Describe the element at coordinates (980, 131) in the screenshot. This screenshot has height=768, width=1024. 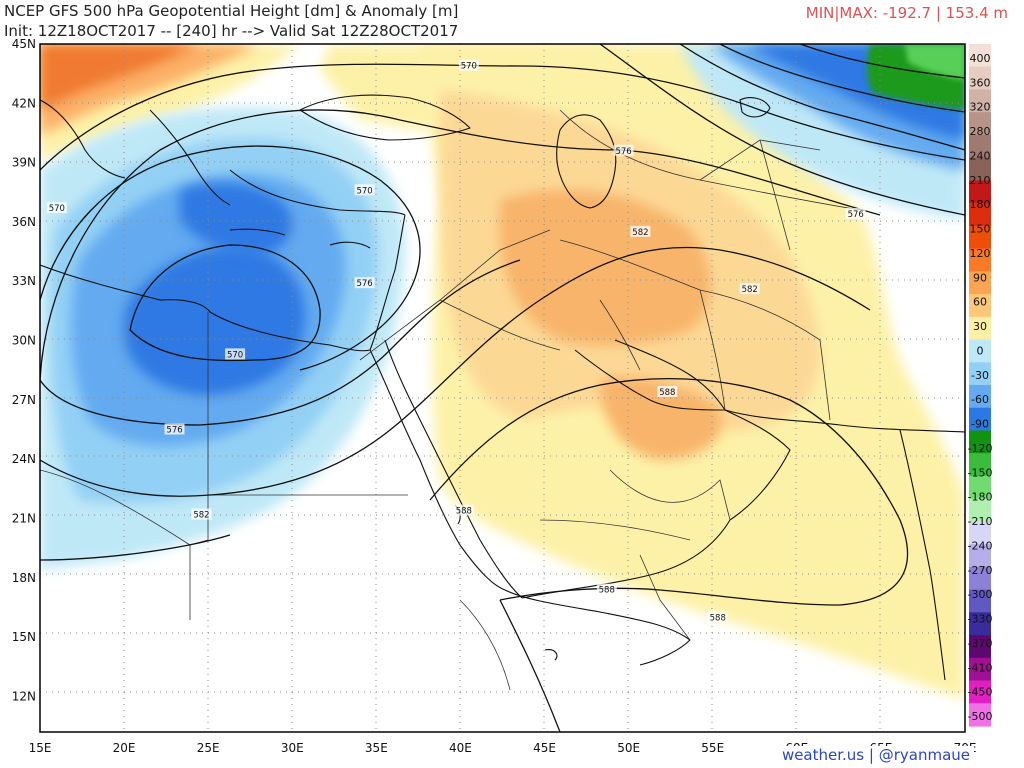
I see `colorbar-label: 280` at that location.